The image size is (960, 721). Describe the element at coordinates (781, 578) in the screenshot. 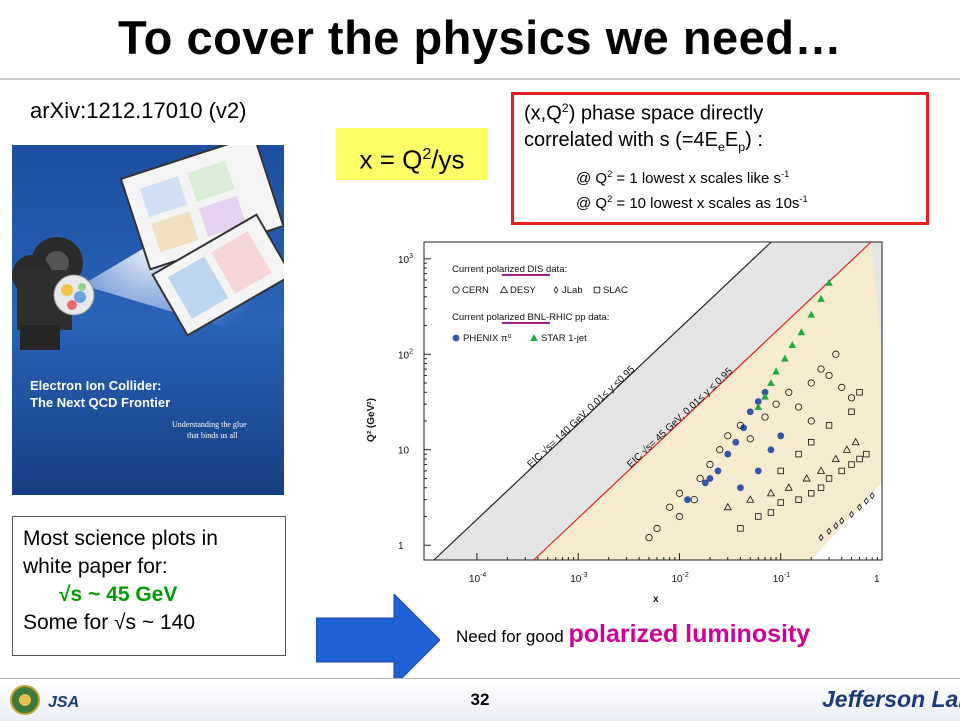

I see `x-tick-label-3: 10⁻¹` at that location.